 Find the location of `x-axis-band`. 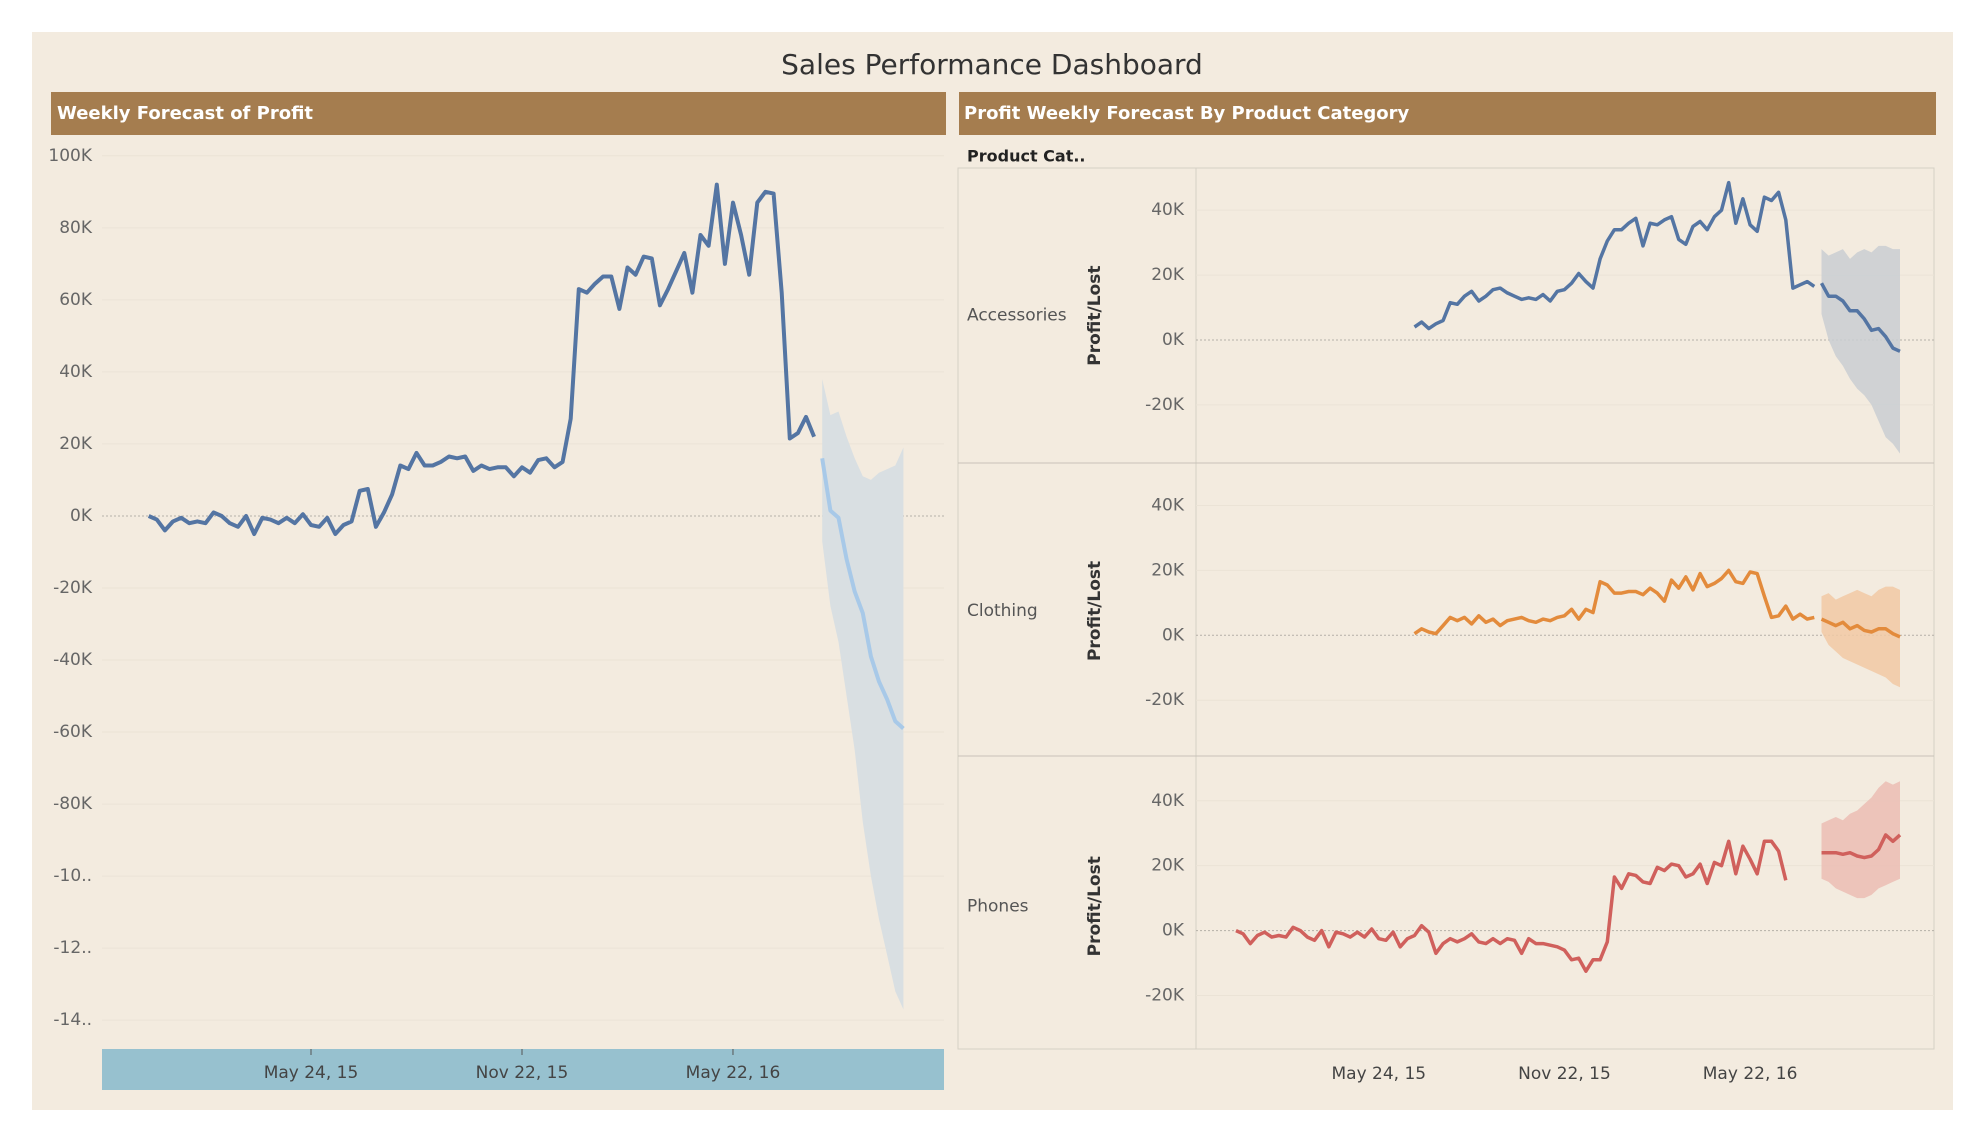

x-axis-band is located at coordinates (523, 1069).